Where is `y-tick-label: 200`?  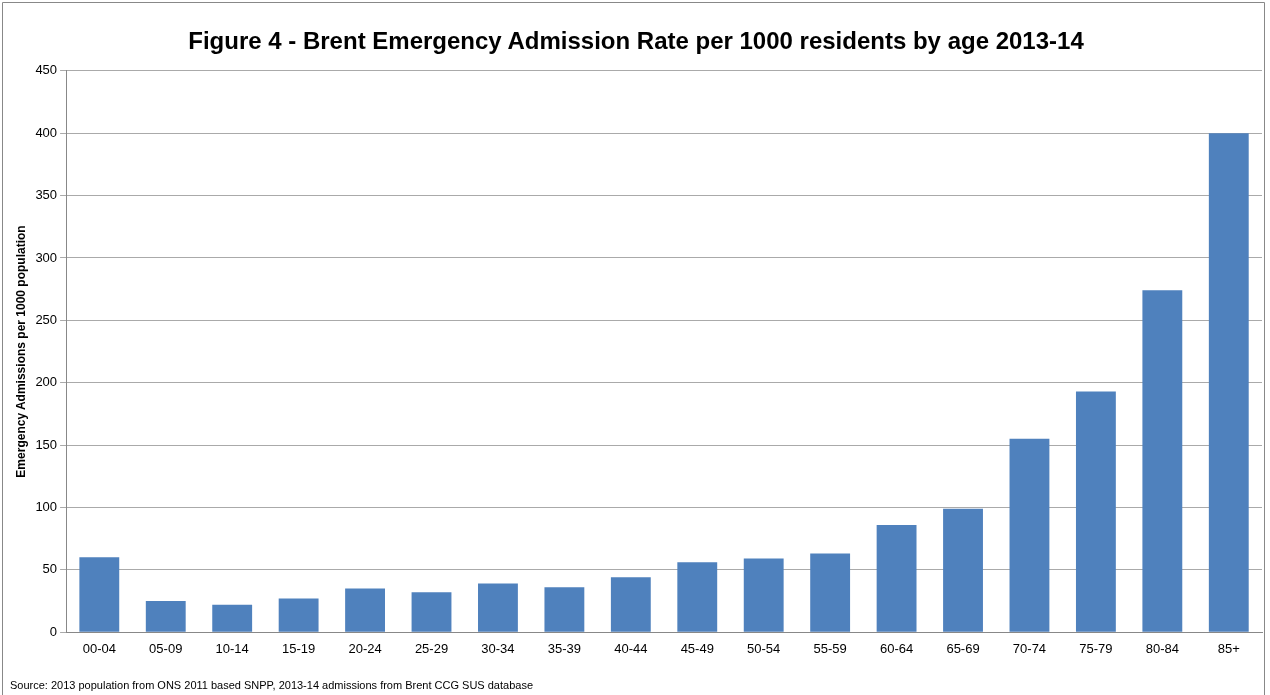 y-tick-label: 200 is located at coordinates (46, 382).